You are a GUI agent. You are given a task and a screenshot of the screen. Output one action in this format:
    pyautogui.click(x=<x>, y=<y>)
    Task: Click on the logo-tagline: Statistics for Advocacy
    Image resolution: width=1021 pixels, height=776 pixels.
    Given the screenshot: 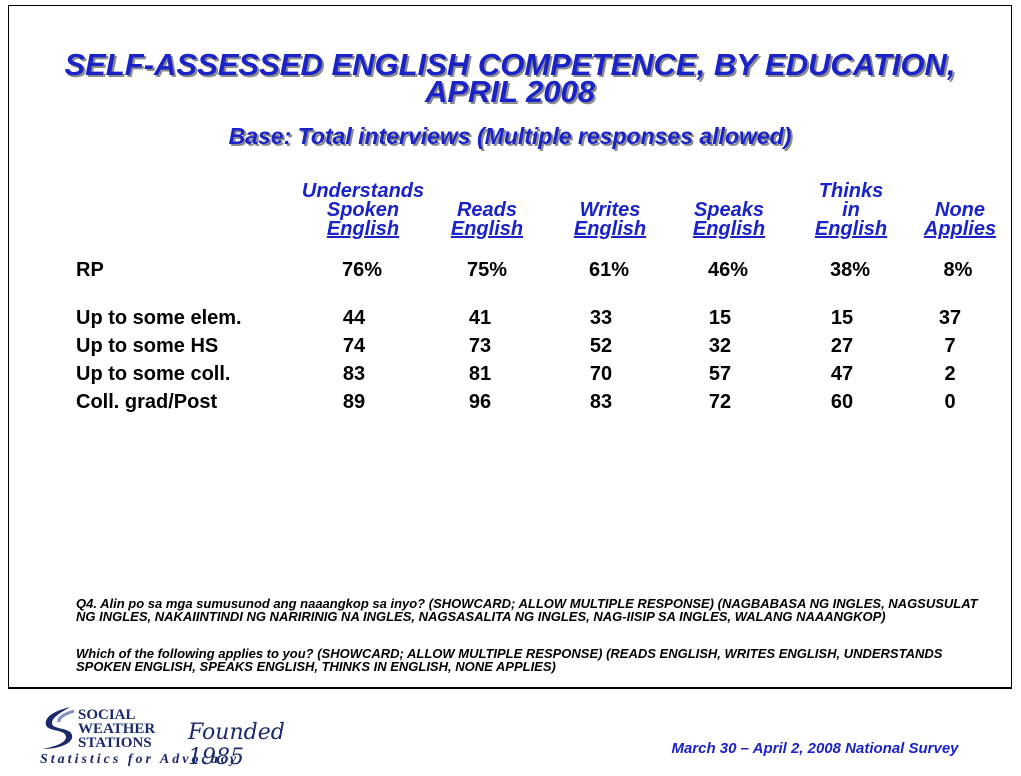 What is the action you would take?
    pyautogui.click(x=140, y=759)
    